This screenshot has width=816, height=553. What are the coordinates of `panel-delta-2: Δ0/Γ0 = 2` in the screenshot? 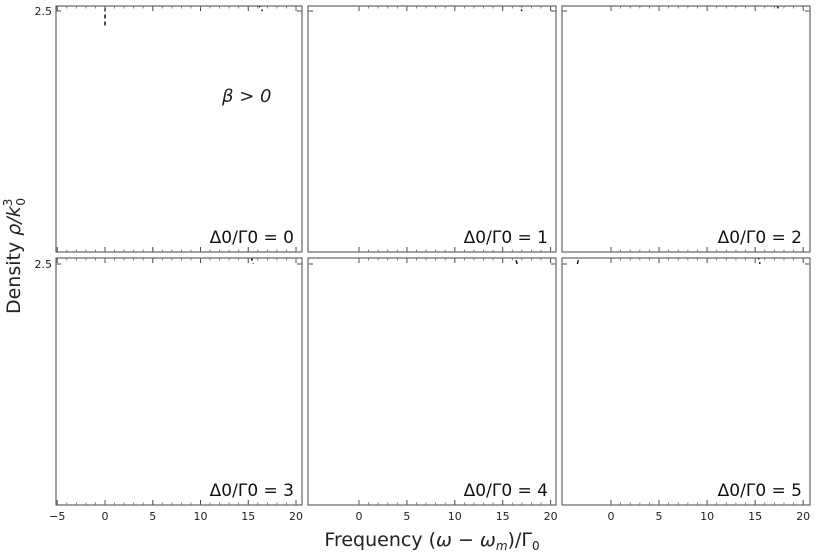 It's located at (686, 129).